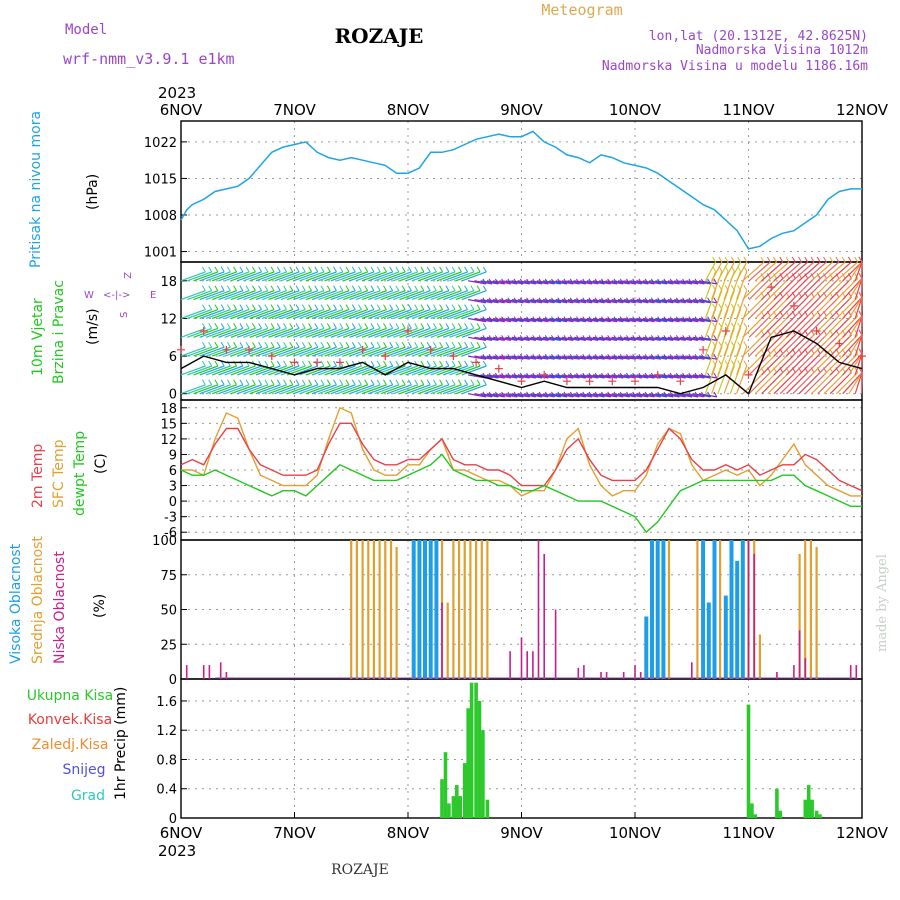 The width and height of the screenshot is (900, 900). Describe the element at coordinates (124, 315) in the screenshot. I see `compass-south-label: S` at that location.